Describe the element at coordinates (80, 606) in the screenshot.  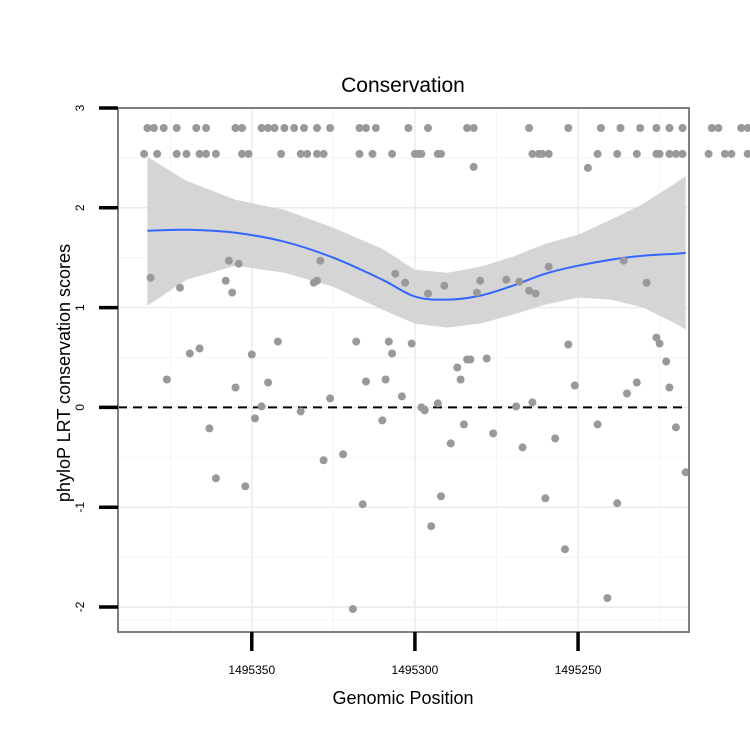
I see `y-tick-label: -2` at that location.